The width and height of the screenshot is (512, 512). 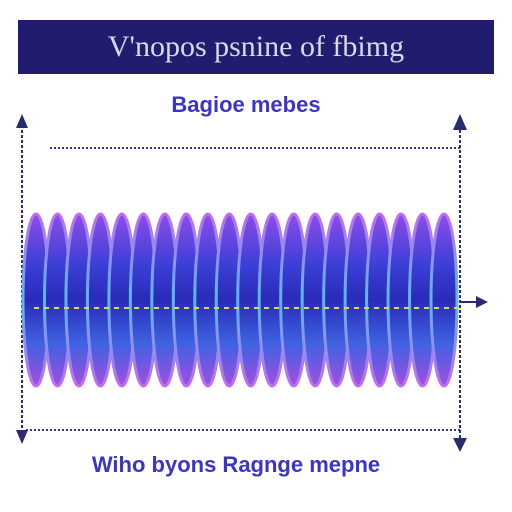 What do you see at coordinates (236, 464) in the screenshot?
I see `bottom-label: Wiho byons Ragnge mepne` at bounding box center [236, 464].